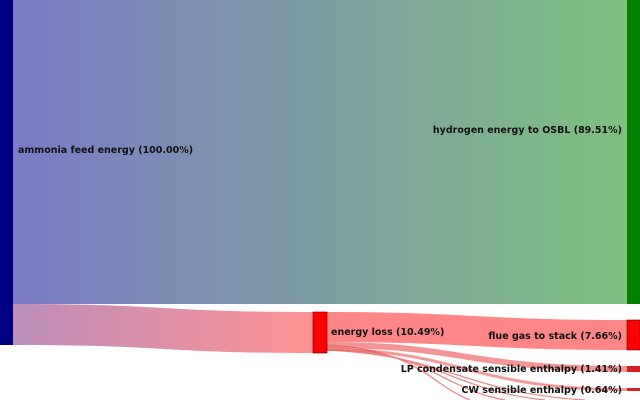 The width and height of the screenshot is (640, 400). I want to click on label-cw-sensible: CW sensible enthalpy (0.64%), so click(542, 390).